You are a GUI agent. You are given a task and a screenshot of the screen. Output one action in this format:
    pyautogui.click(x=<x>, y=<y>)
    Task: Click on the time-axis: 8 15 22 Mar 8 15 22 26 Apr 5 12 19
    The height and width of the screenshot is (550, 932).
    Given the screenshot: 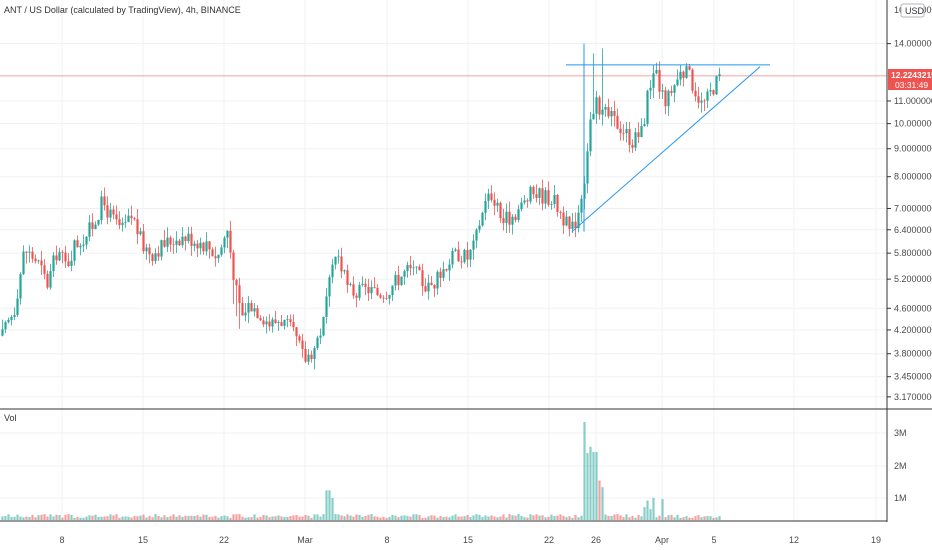 What is the action you would take?
    pyautogui.click(x=470, y=540)
    